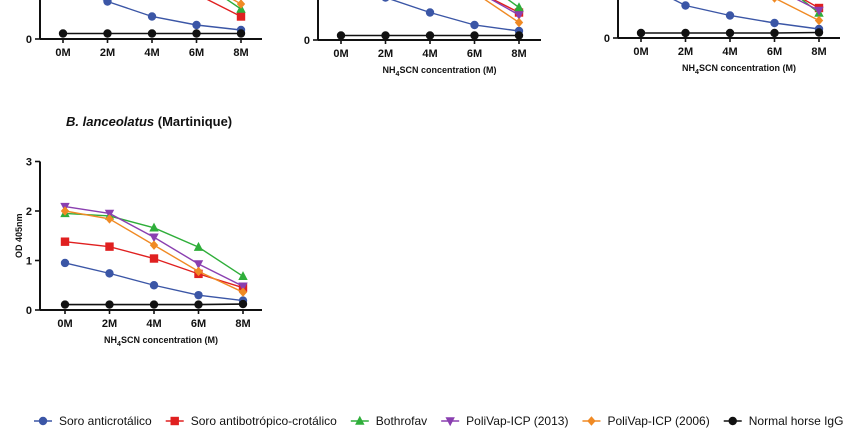 The width and height of the screenshot is (850, 439). What do you see at coordinates (29, 163) in the screenshot?
I see `y-tick-label: 3` at bounding box center [29, 163].